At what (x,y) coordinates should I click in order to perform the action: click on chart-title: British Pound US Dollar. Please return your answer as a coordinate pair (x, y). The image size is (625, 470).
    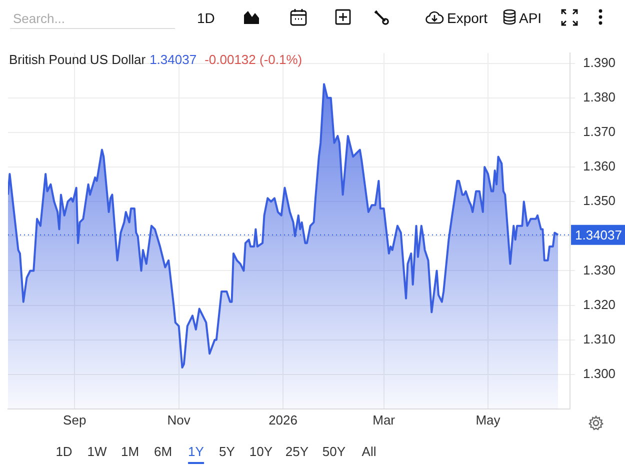
    Looking at the image, I should click on (77, 59).